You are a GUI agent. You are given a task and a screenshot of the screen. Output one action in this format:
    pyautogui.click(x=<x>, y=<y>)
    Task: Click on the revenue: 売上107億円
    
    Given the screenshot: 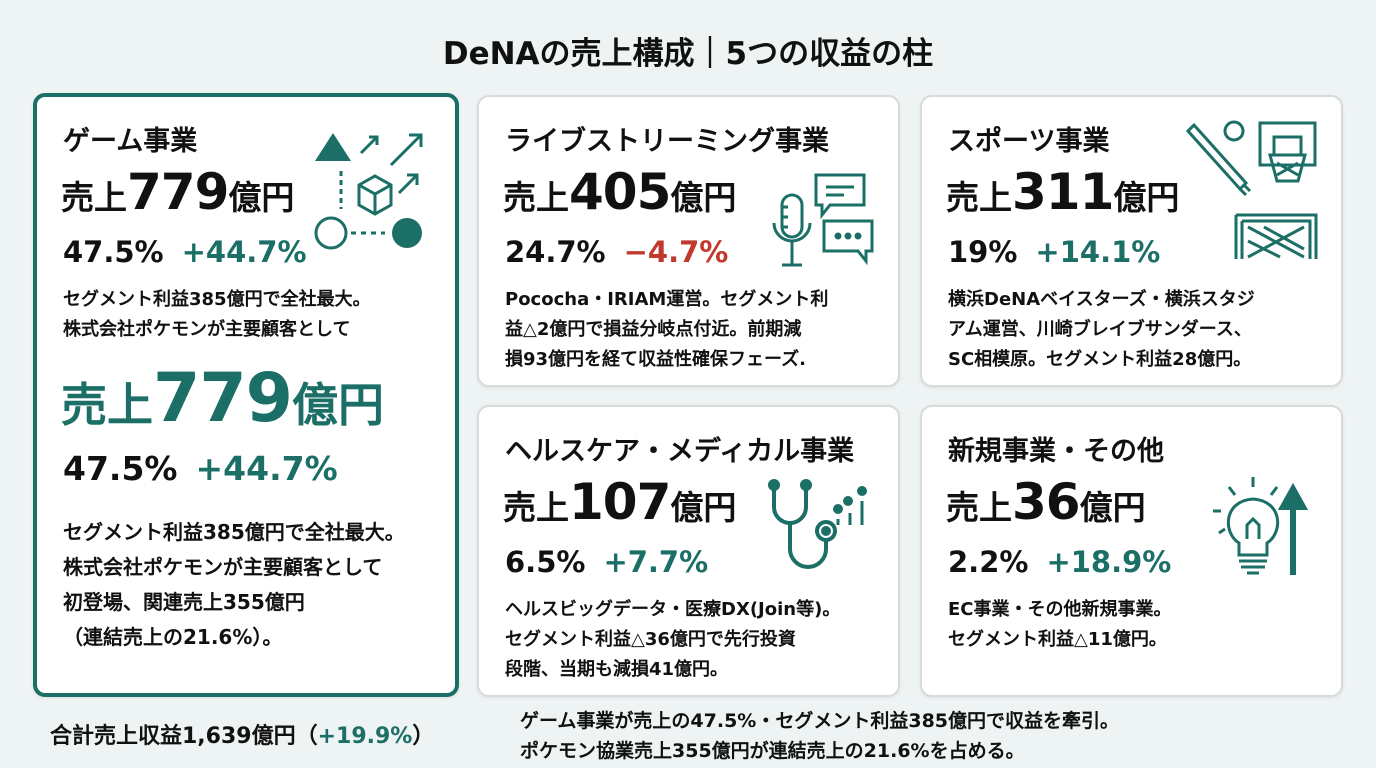 What is the action you would take?
    pyautogui.click(x=619, y=502)
    